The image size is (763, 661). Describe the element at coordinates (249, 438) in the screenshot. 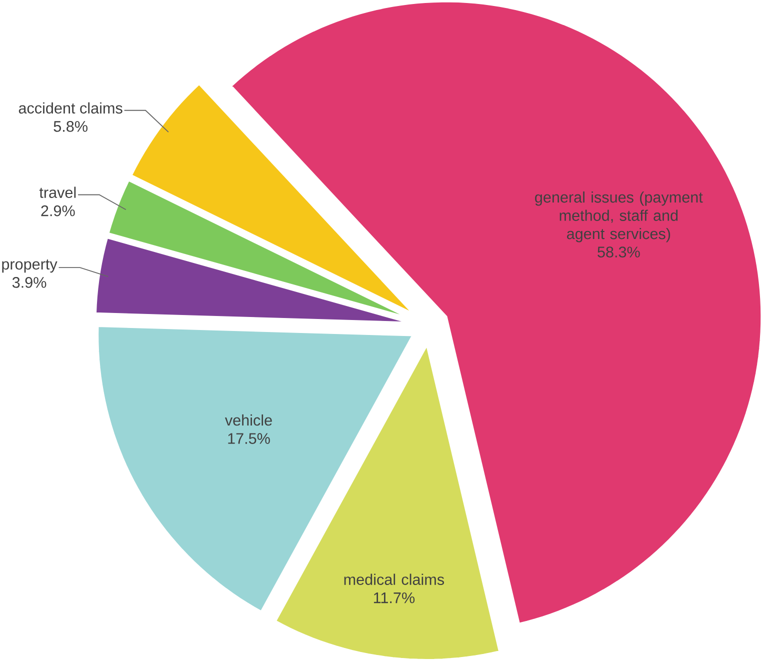

I see `data-label: 17.5%` at that location.